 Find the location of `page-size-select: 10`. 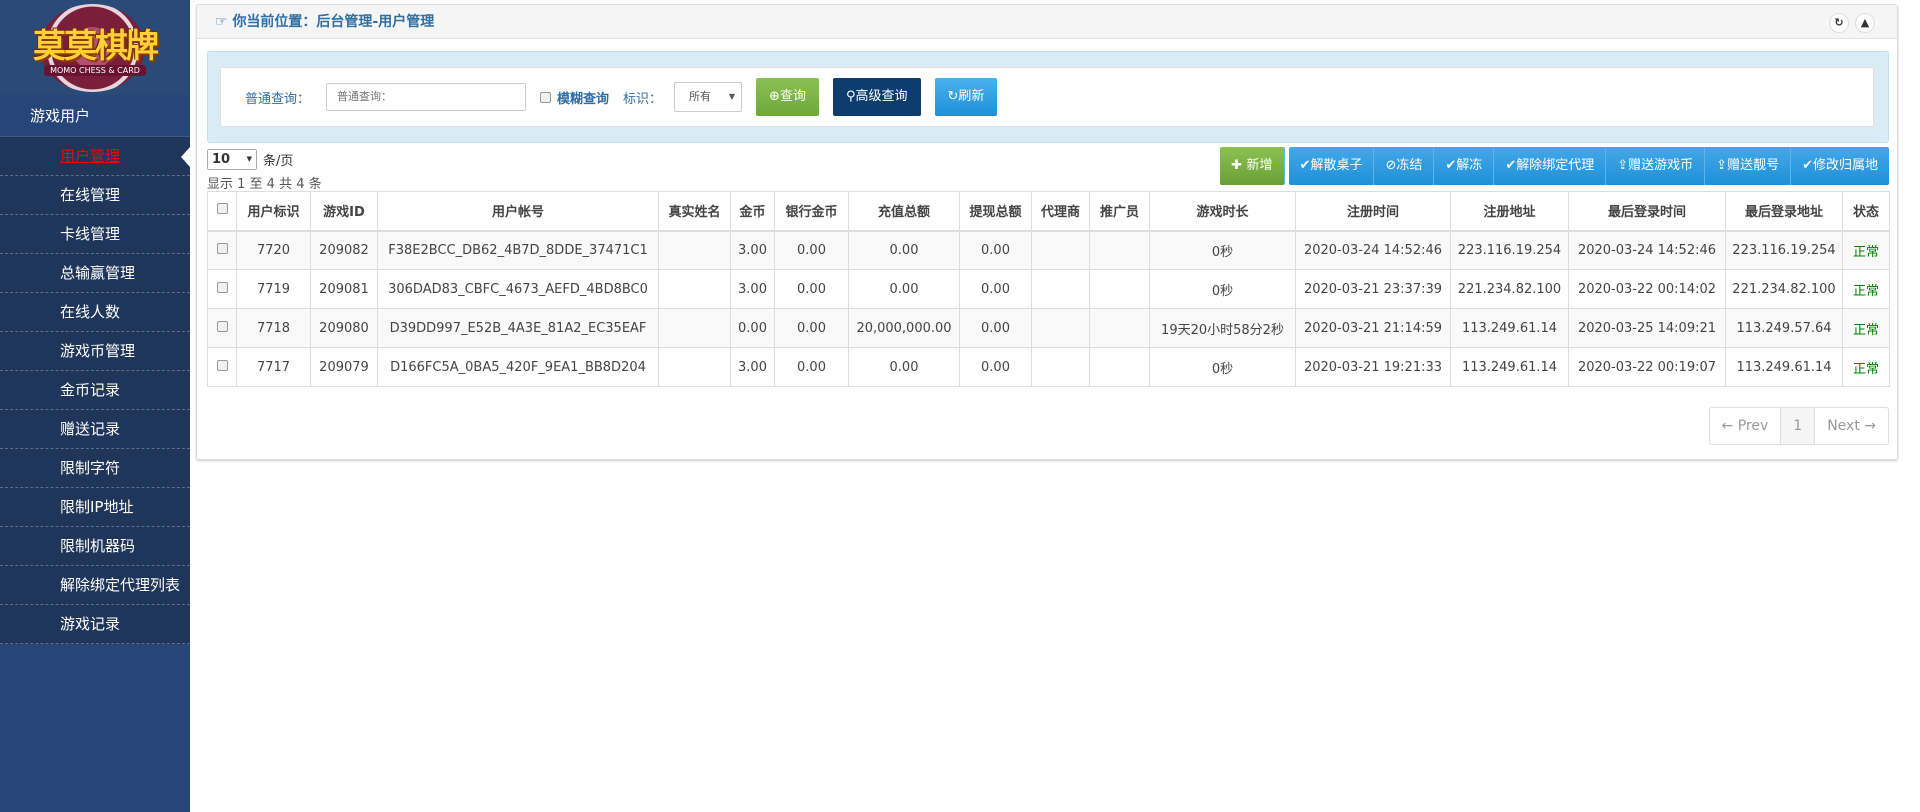

page-size-select: 10 is located at coordinates (232, 159).